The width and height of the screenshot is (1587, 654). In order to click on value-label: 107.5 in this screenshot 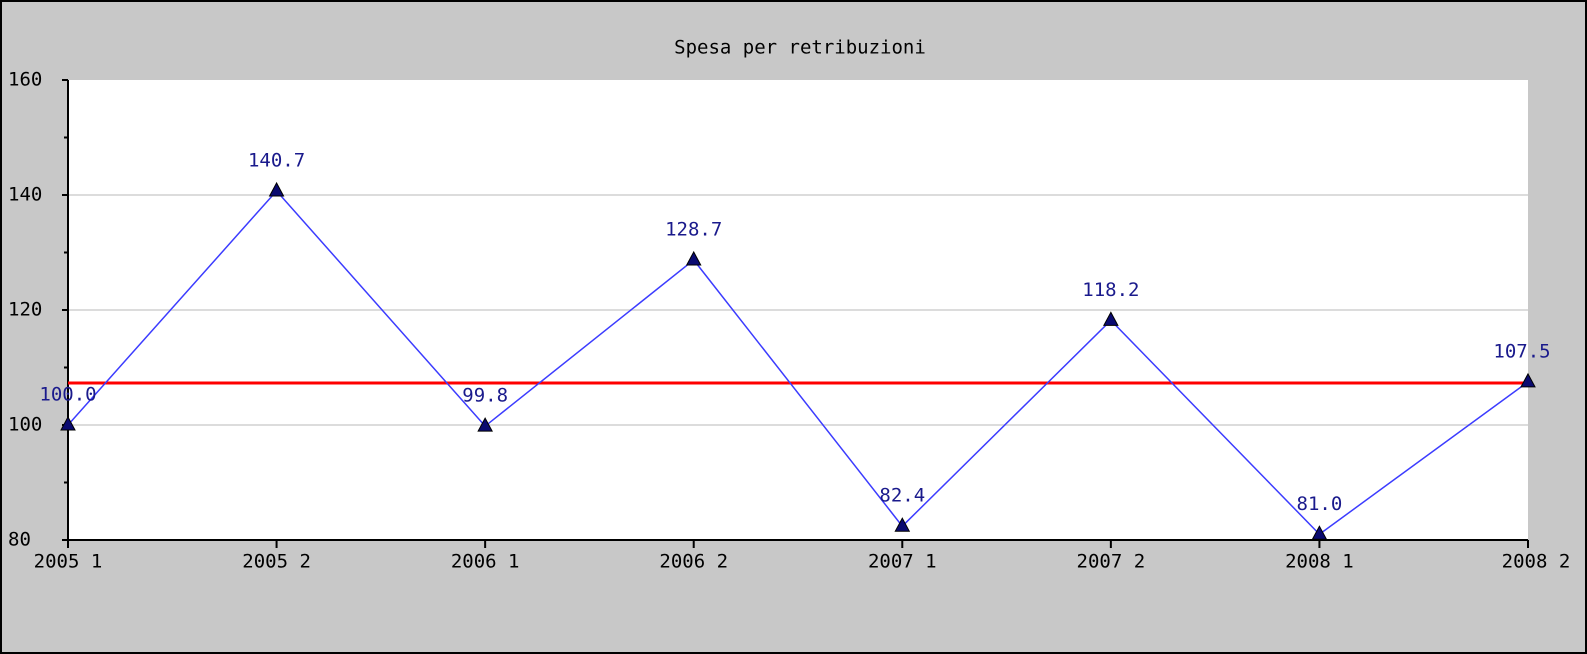, I will do `click(1521, 351)`.